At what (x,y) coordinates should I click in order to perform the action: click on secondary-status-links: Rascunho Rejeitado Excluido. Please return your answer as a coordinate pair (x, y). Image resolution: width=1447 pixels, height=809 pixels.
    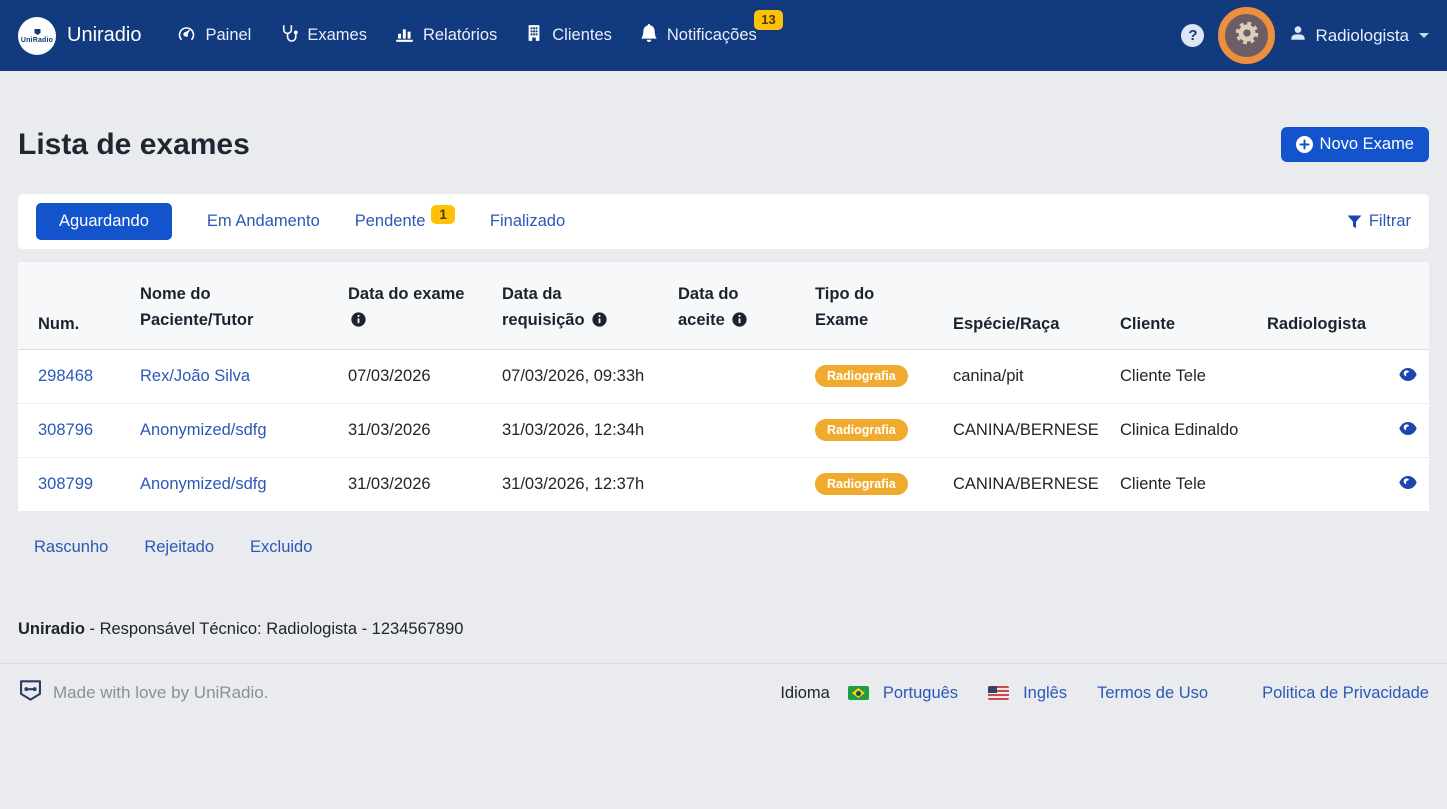
    Looking at the image, I should click on (723, 547).